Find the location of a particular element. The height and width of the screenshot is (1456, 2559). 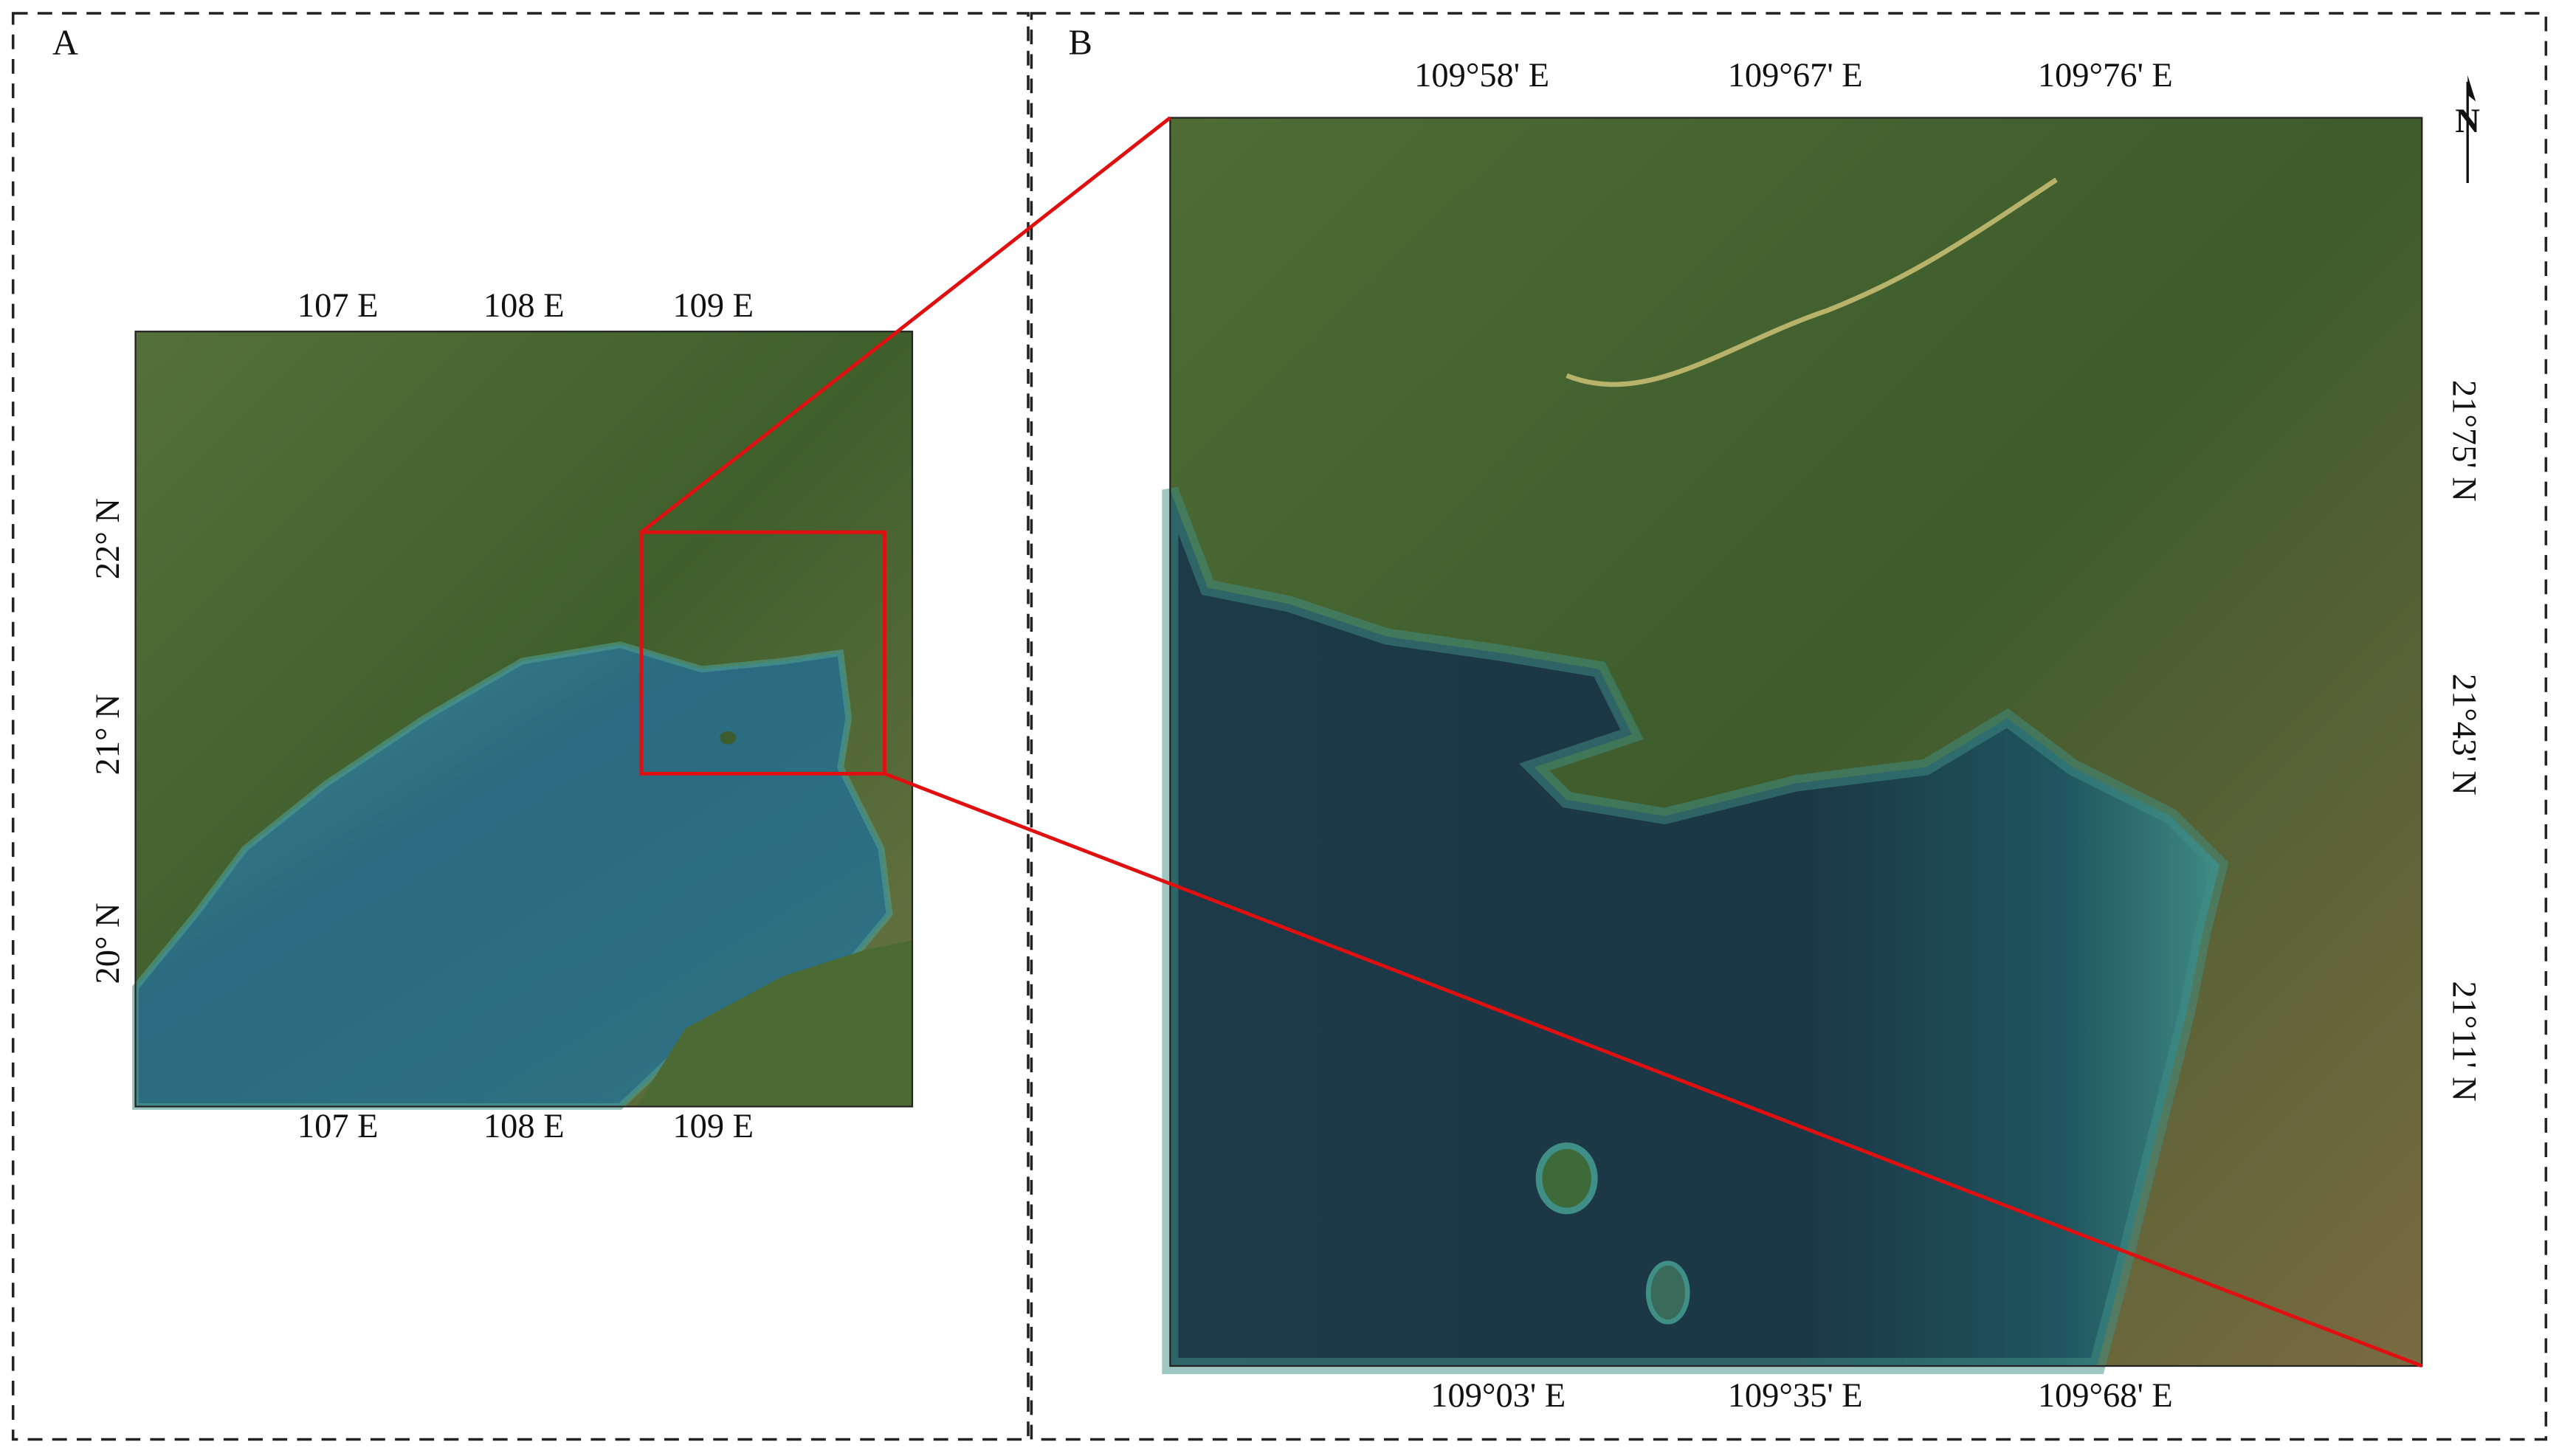

north-arrow: N is located at coordinates (2467, 129).